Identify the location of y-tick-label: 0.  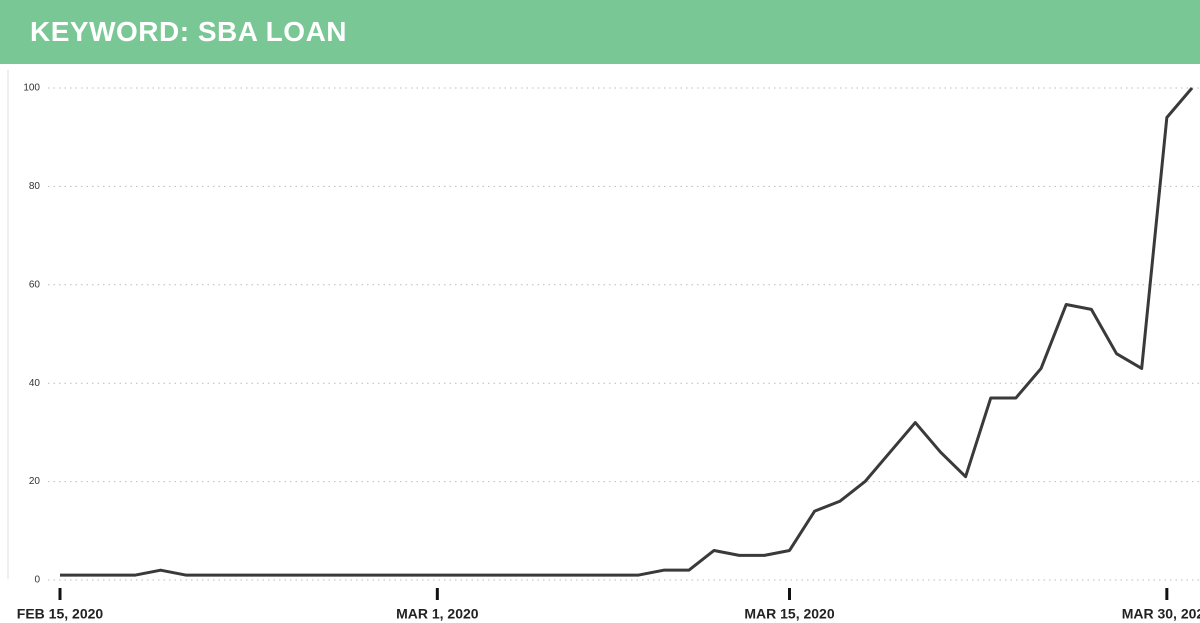
(37, 580).